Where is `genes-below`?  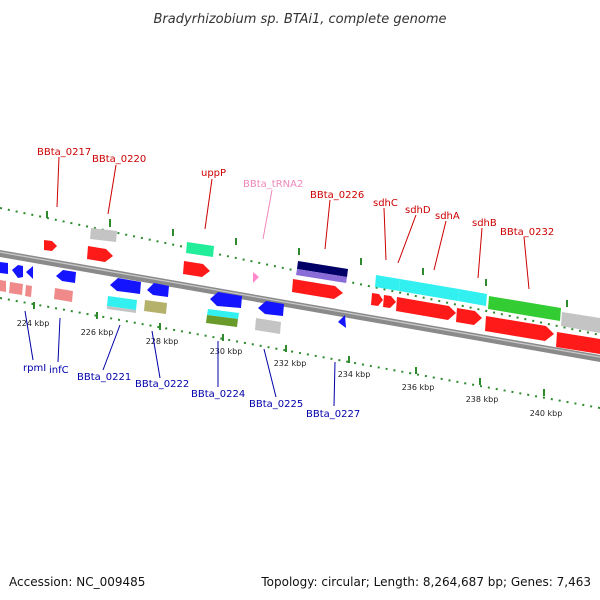 genes-below is located at coordinates (173, 298).